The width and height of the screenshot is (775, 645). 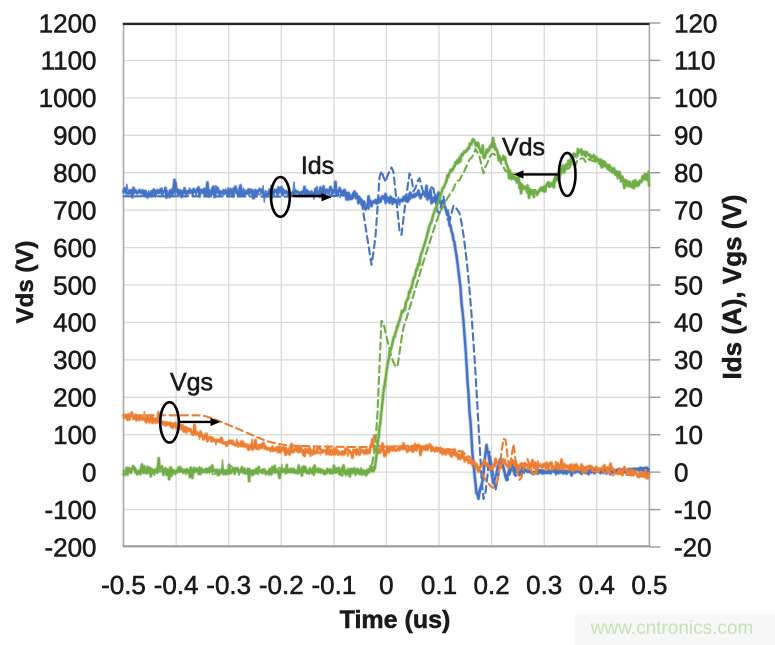 I want to click on svg-text: Time (us), so click(x=395, y=620).